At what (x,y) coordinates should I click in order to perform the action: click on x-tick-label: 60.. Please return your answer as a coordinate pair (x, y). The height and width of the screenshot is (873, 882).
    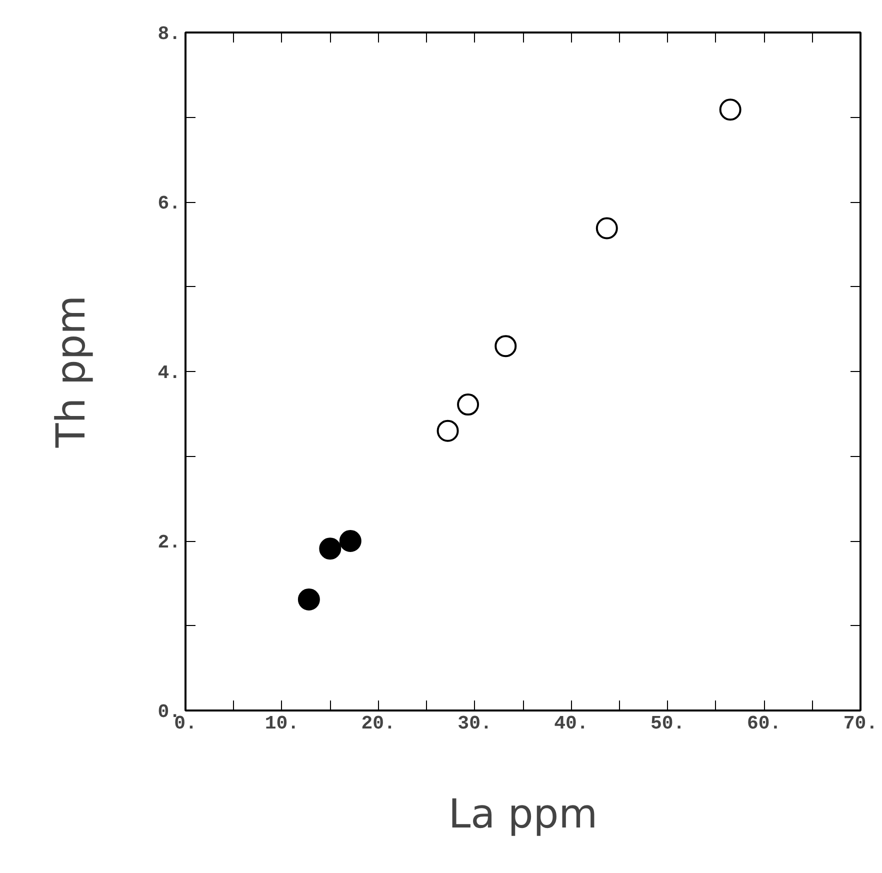
    Looking at the image, I should click on (764, 723).